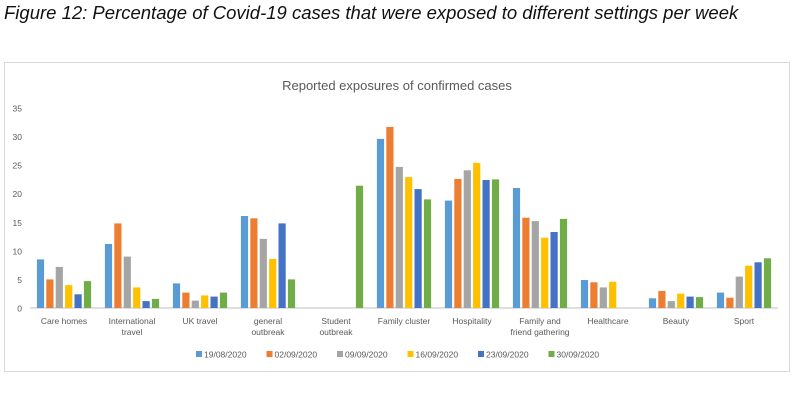  Describe the element at coordinates (268, 321) in the screenshot. I see `x-tick-label: general` at that location.